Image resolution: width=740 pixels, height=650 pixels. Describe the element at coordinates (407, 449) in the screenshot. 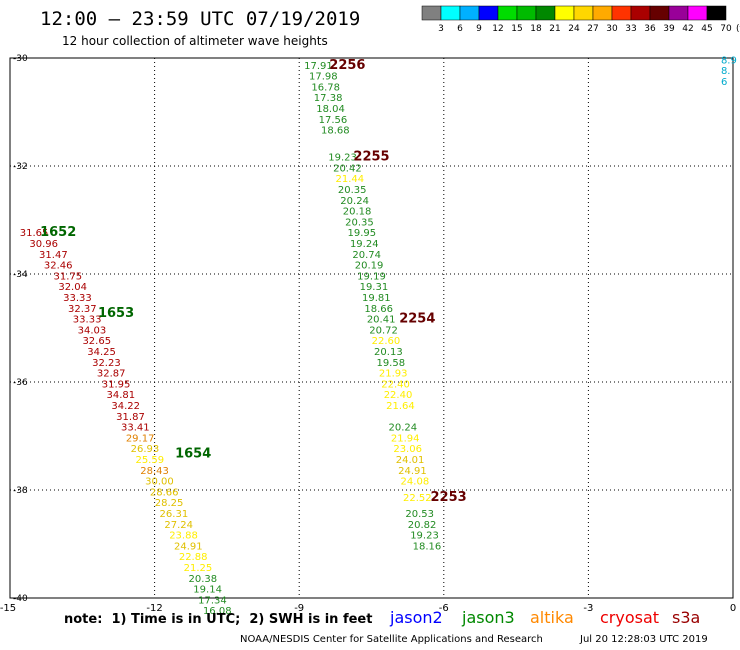

I see `wave-height-value: 23.06` at that location.